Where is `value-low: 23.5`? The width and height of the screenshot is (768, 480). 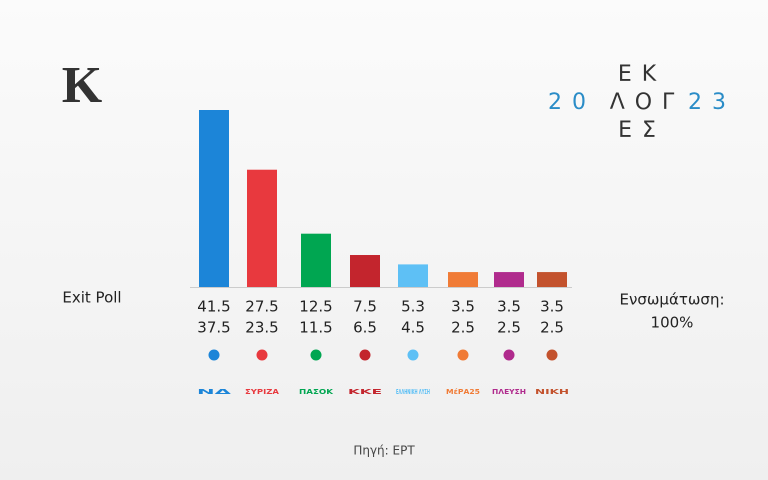
value-low: 23.5 is located at coordinates (261, 328).